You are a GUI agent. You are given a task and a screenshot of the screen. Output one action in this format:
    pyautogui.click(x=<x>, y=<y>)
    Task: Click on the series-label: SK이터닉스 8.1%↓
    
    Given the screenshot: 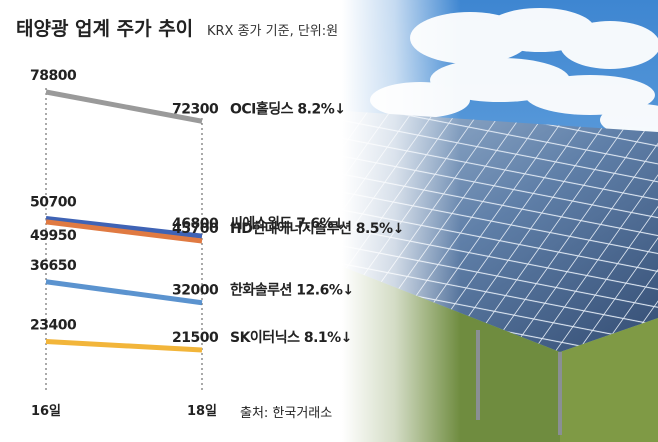 What is the action you would take?
    pyautogui.click(x=291, y=337)
    